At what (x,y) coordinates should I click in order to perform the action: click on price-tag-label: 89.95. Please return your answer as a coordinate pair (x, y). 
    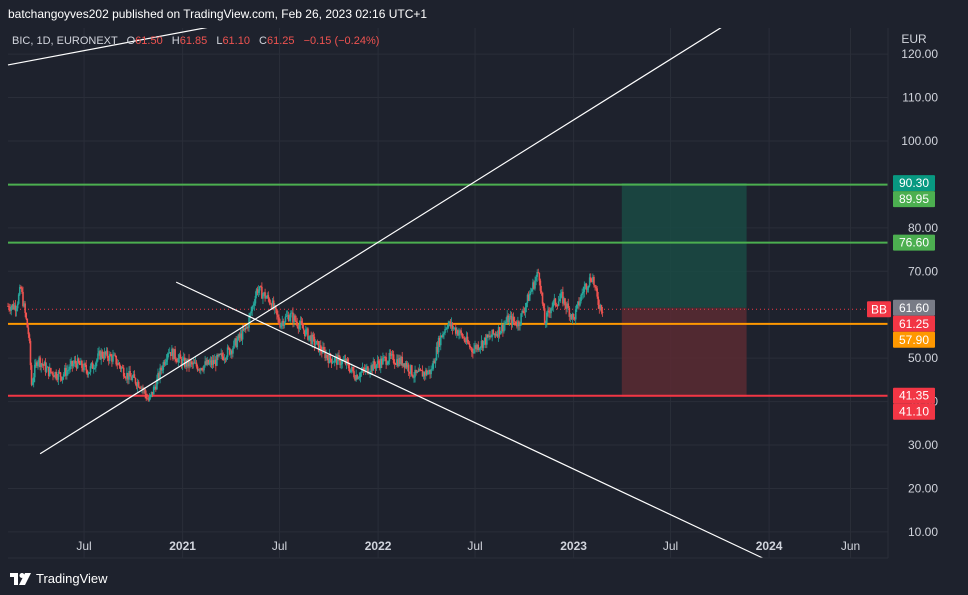
    Looking at the image, I should click on (914, 199).